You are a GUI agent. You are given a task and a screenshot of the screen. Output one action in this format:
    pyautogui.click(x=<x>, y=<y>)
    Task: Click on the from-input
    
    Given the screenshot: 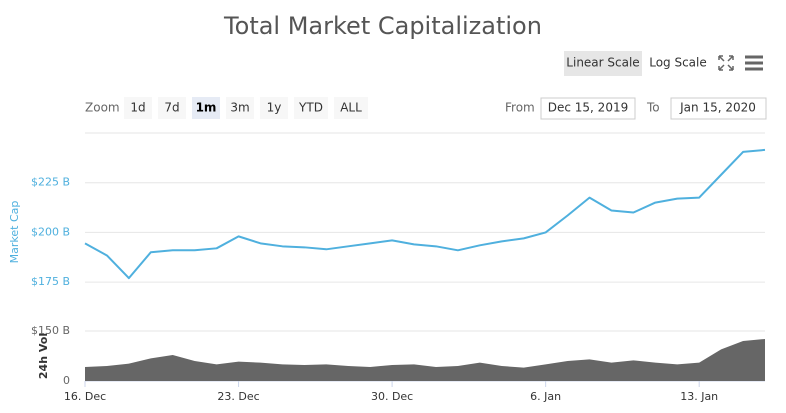 What is the action you would take?
    pyautogui.click(x=588, y=108)
    